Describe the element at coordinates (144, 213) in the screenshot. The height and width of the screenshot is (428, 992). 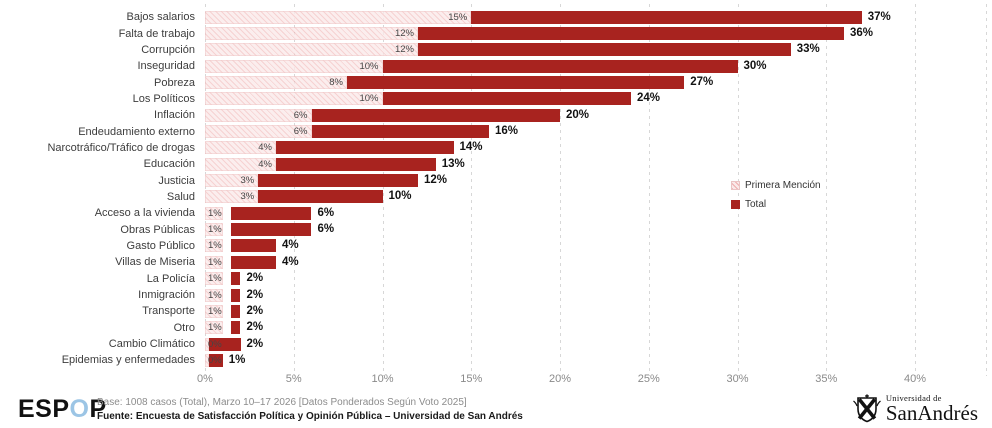
I see `category-label: Acceso a la vivienda` at that location.